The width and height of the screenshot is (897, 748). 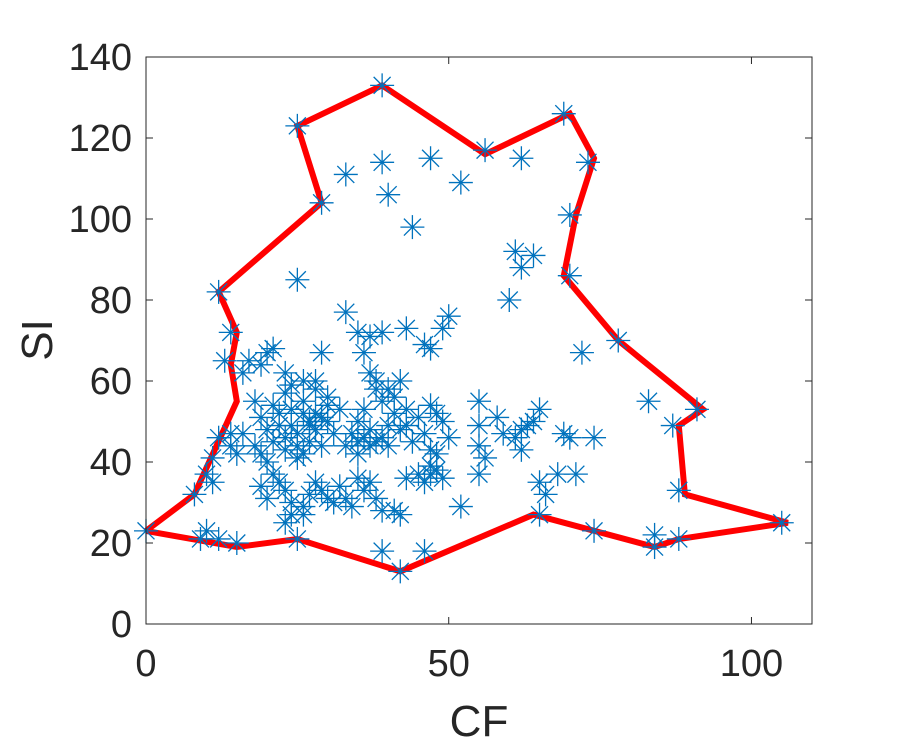 I want to click on y-tick-label: 0, so click(x=121, y=625).